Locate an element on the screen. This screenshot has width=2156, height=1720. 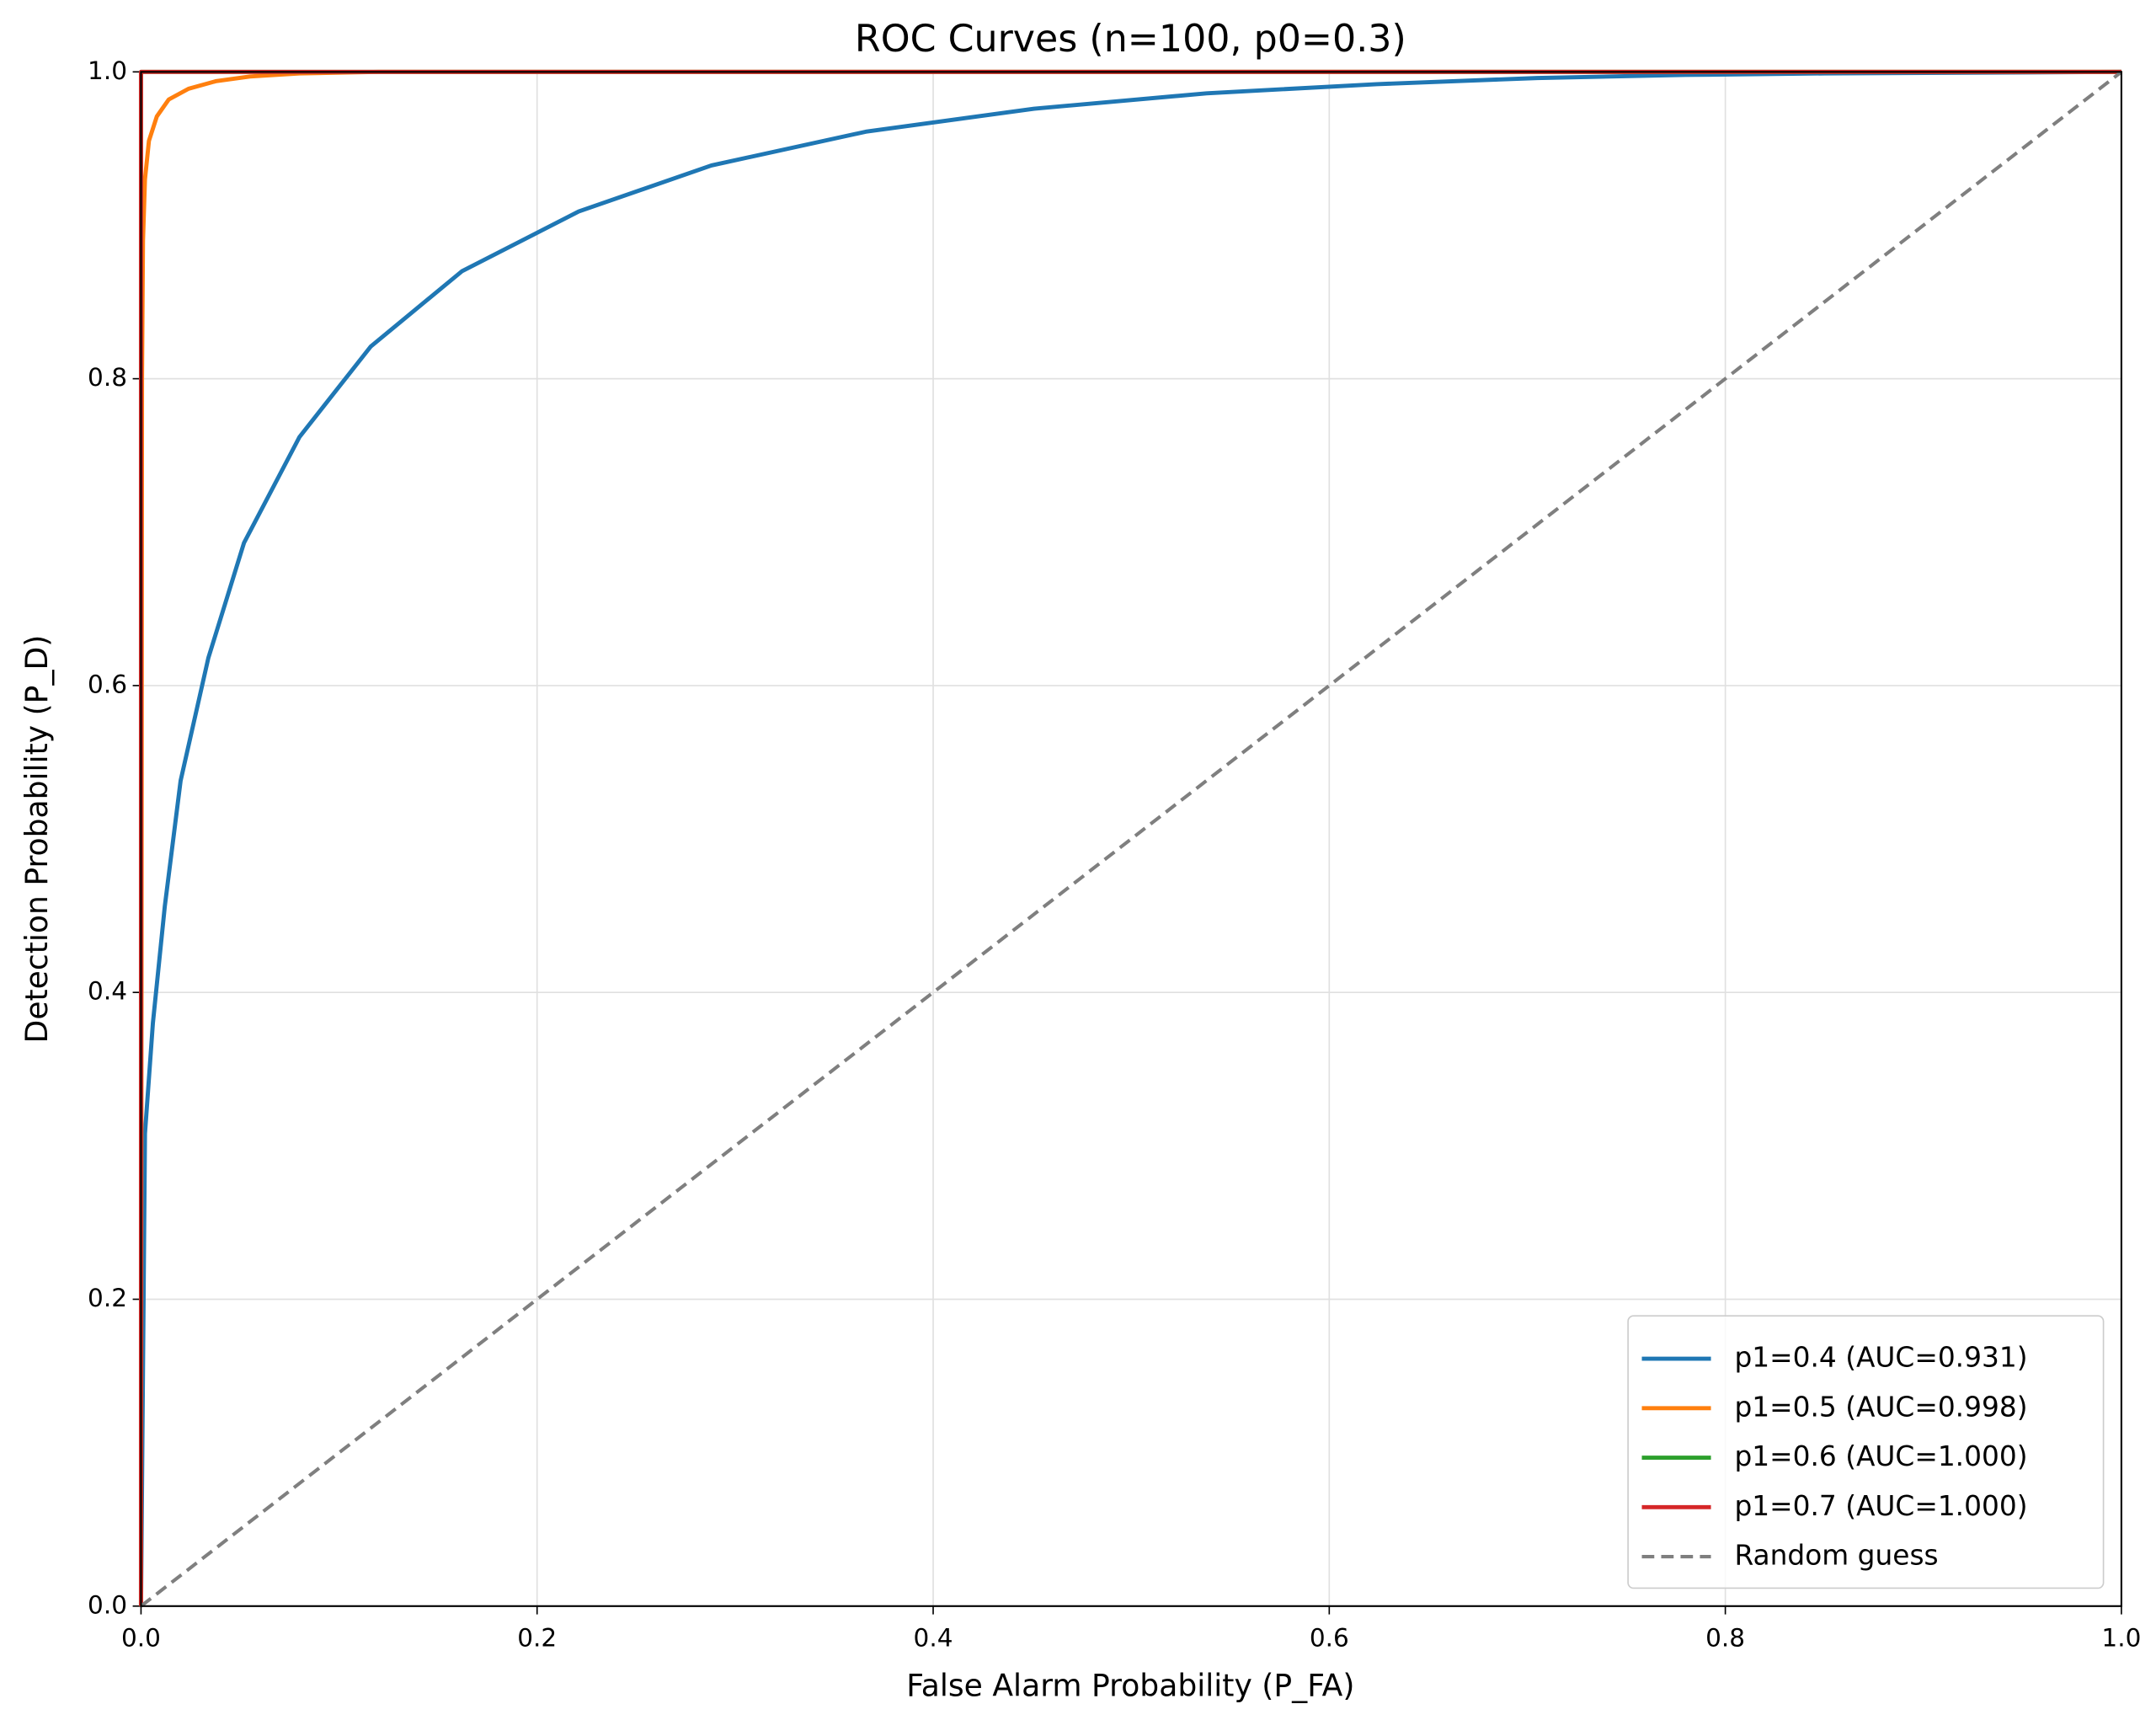
legend-label: p1=0.4 (AUC=0.931) is located at coordinates (1880, 1358).